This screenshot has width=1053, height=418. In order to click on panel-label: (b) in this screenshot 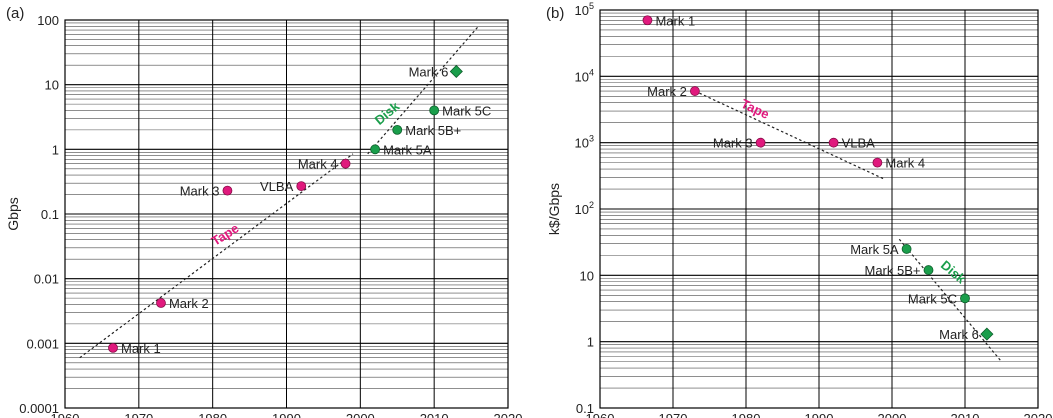, I will do `click(555, 13)`.